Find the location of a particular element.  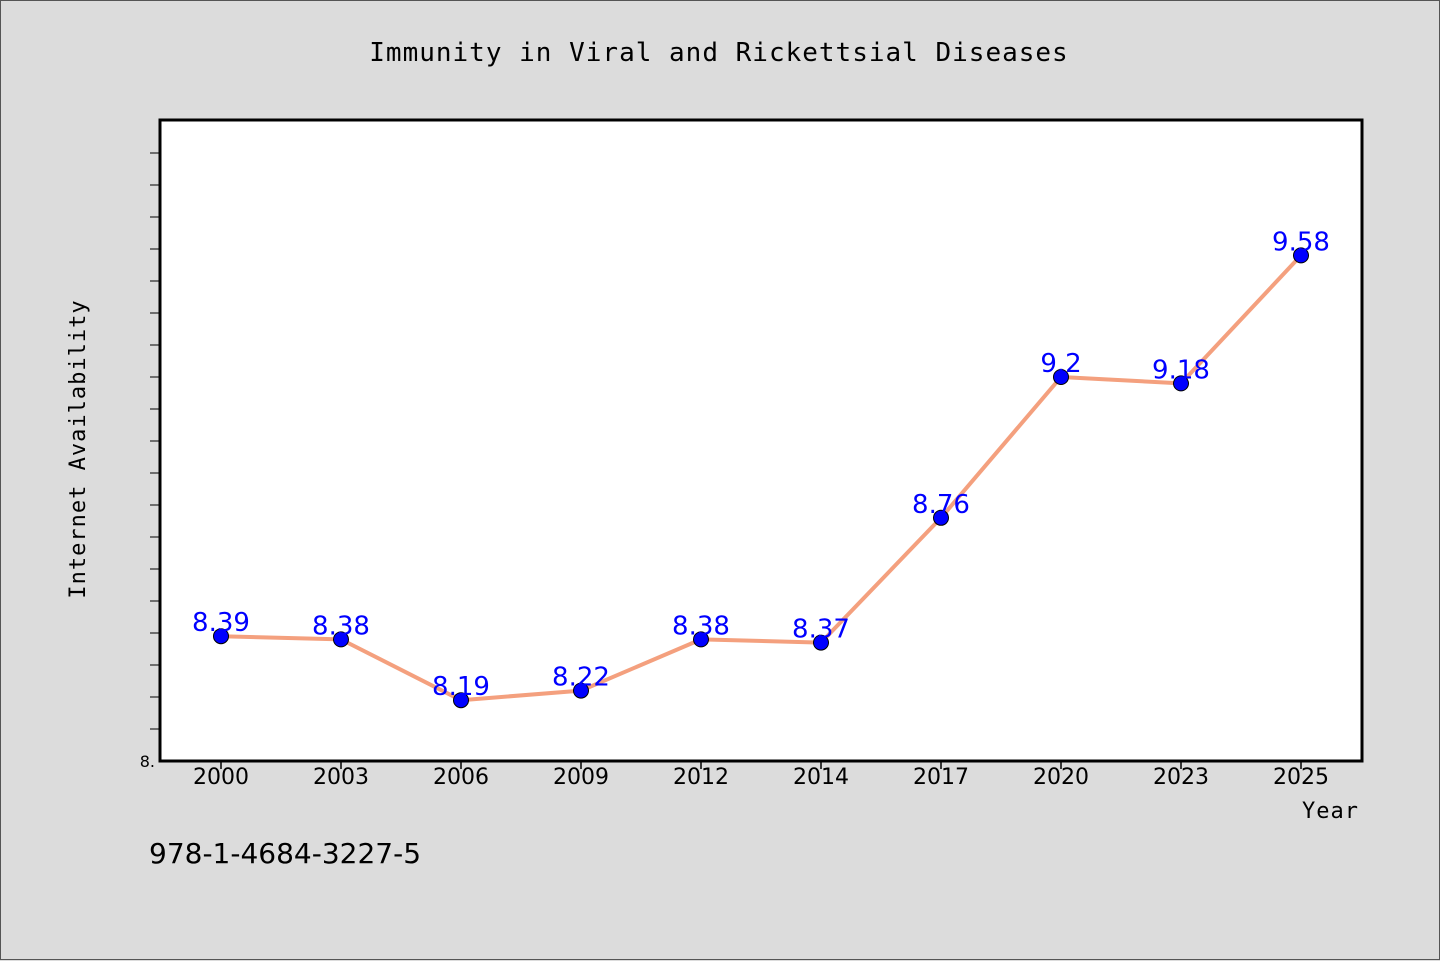

data-label: 8.39 is located at coordinates (221, 623).